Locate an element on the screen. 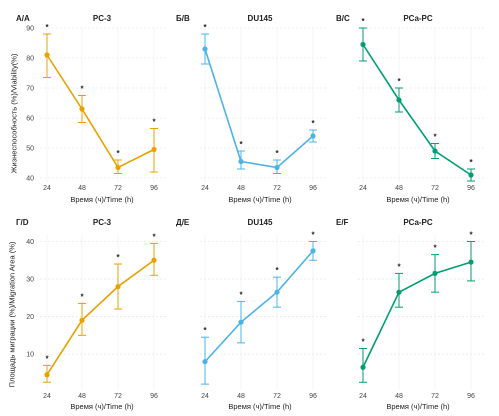  panel-title-d: PC-3 is located at coordinates (102, 222).